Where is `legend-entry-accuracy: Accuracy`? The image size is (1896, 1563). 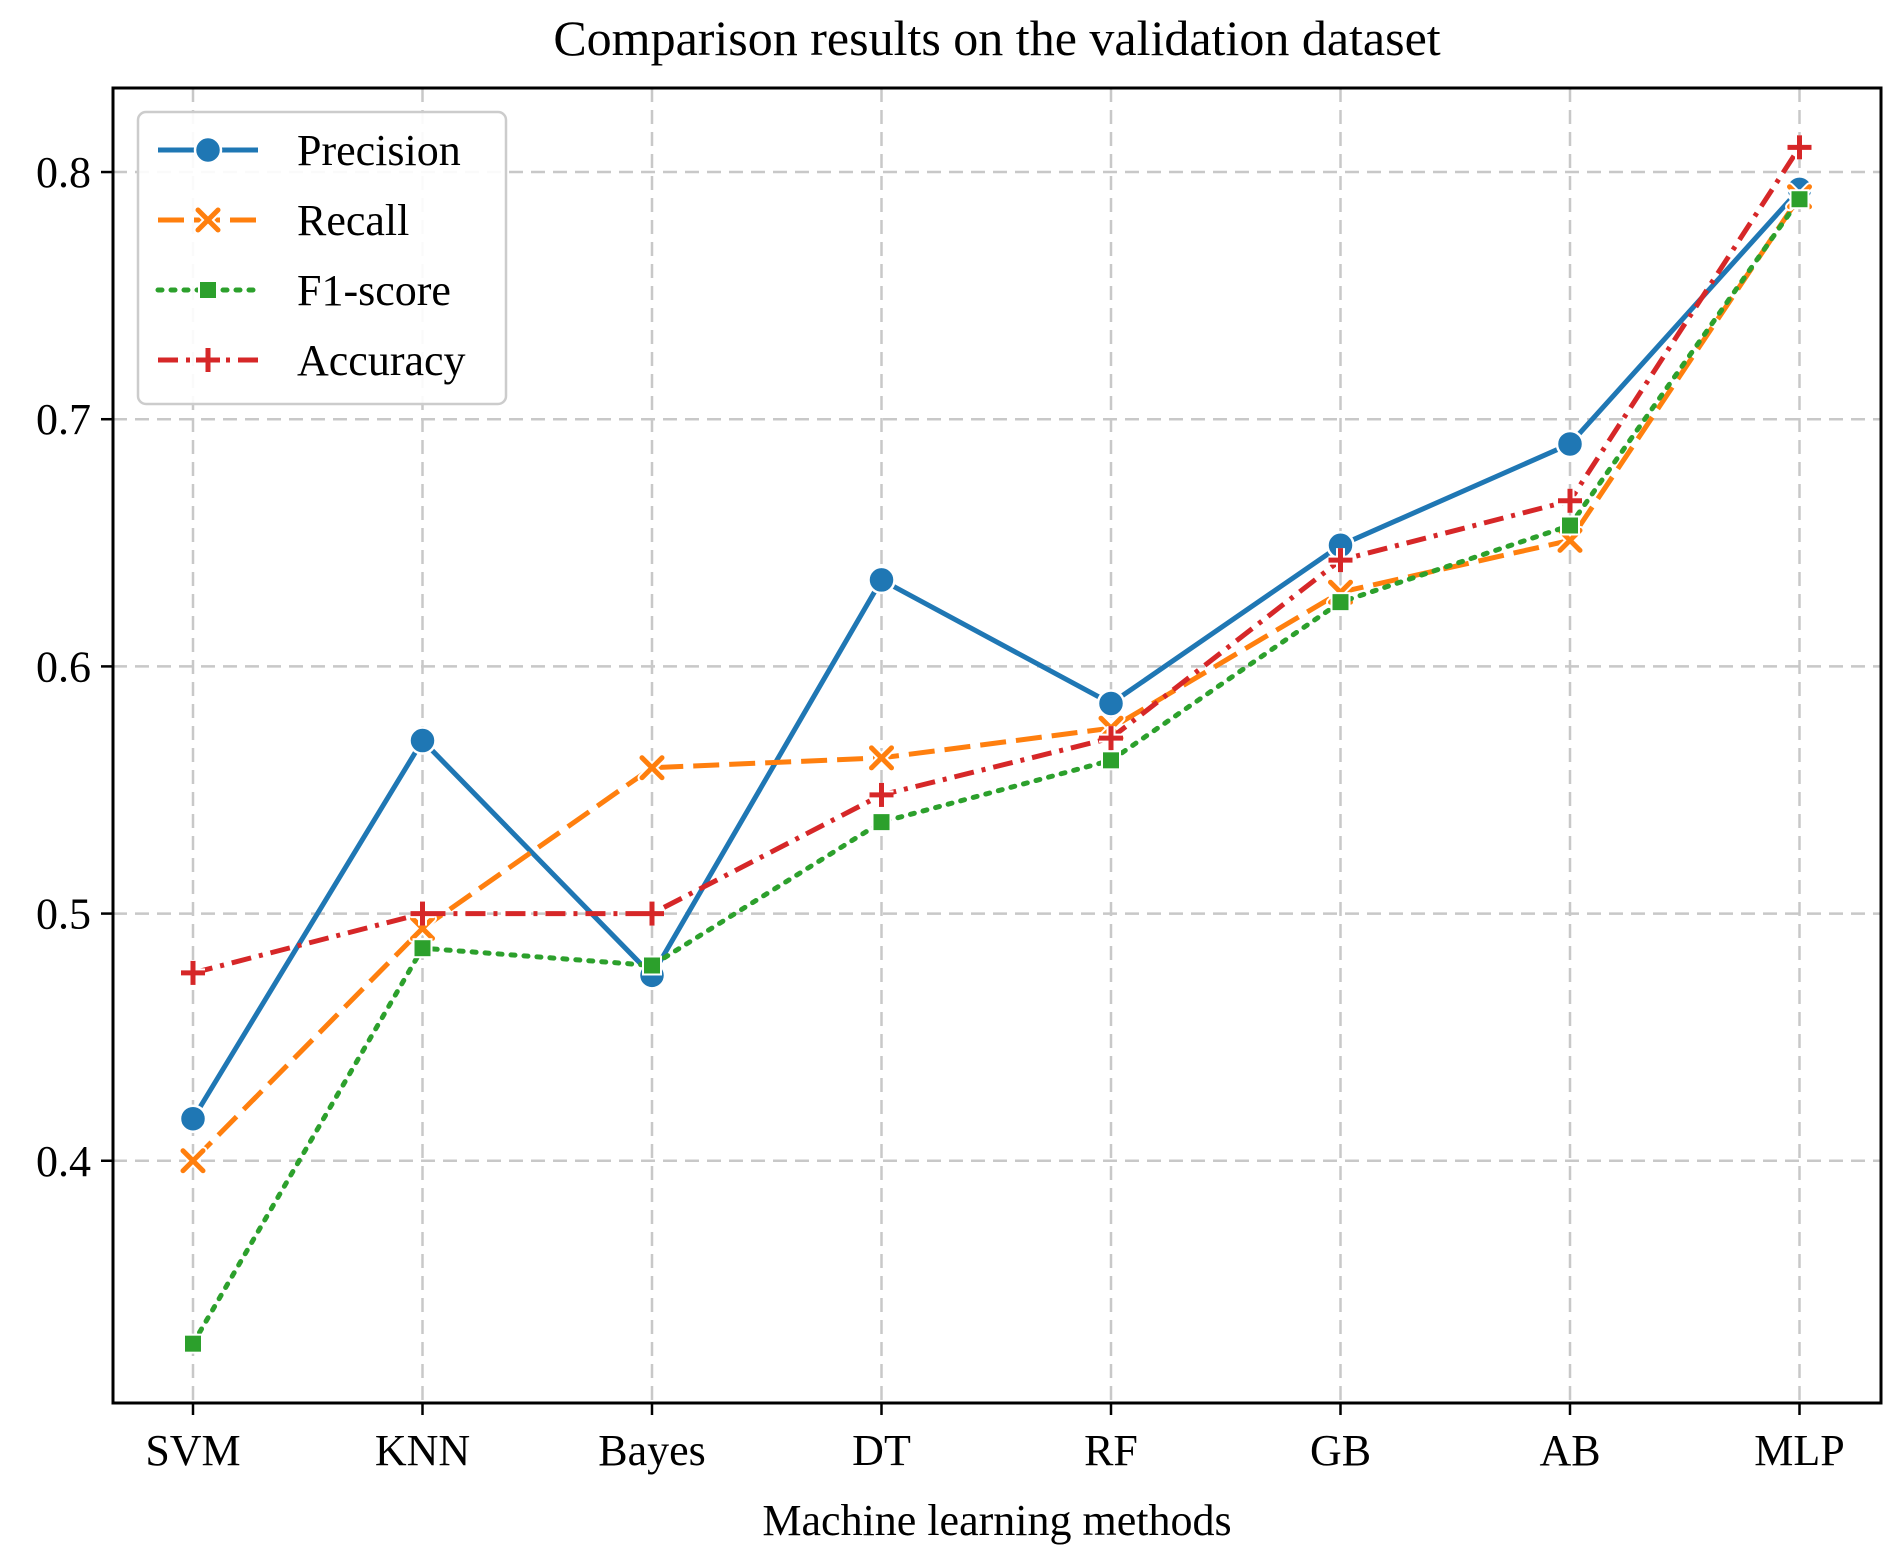 legend-entry-accuracy: Accuracy is located at coordinates (312, 360).